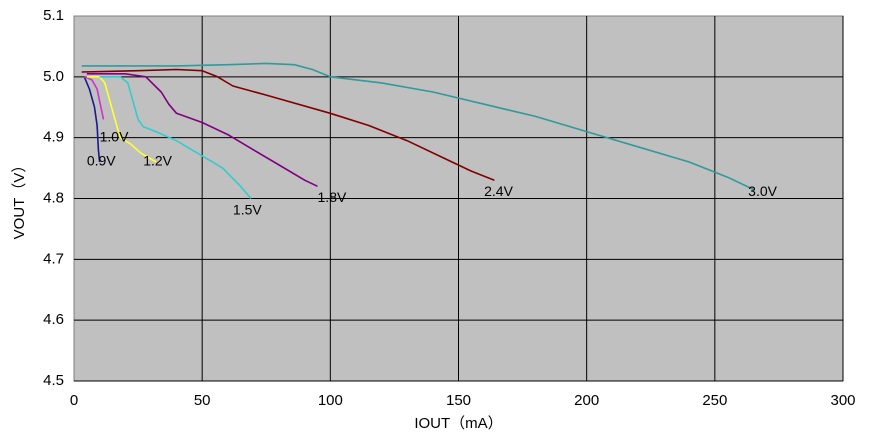  What do you see at coordinates (458, 423) in the screenshot?
I see `x-axis-title: IOUT（mA）` at bounding box center [458, 423].